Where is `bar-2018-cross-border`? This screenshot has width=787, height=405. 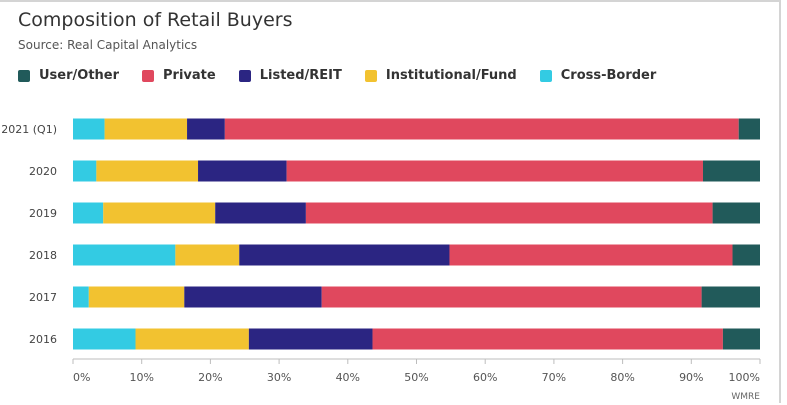
bar-2018-cross-border is located at coordinates (124, 255).